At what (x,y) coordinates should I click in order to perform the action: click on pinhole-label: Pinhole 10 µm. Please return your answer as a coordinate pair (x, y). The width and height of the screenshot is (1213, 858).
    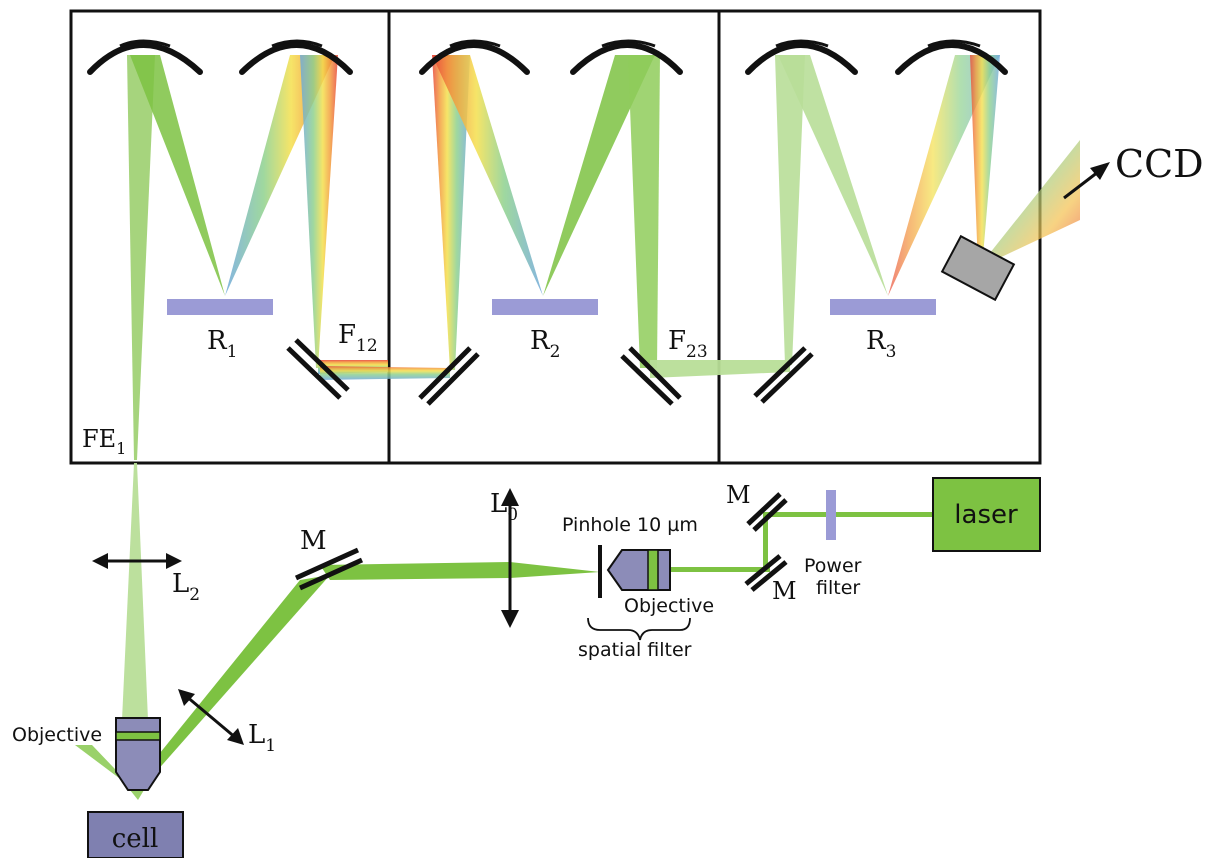
    Looking at the image, I should click on (630, 525).